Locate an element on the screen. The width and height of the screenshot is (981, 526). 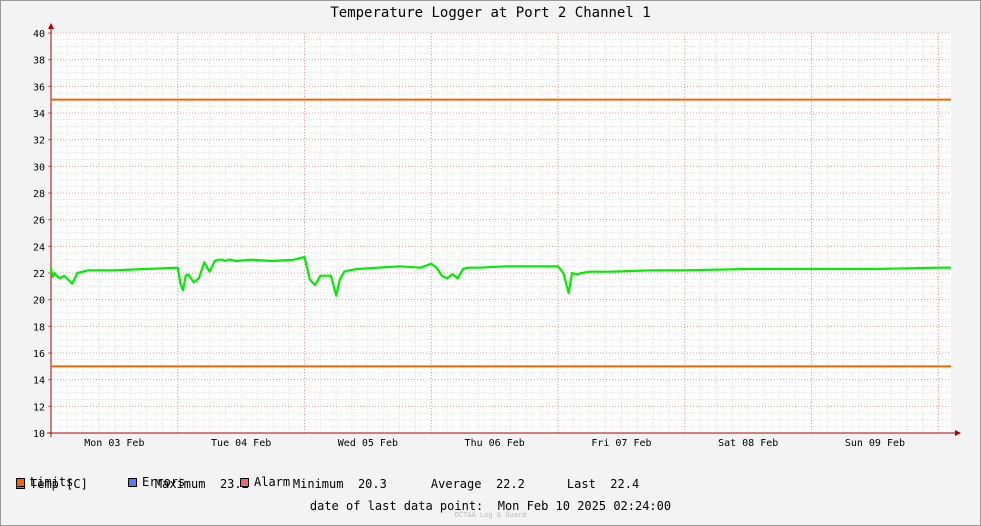
y-tick-label: 16 is located at coordinates (39, 354).